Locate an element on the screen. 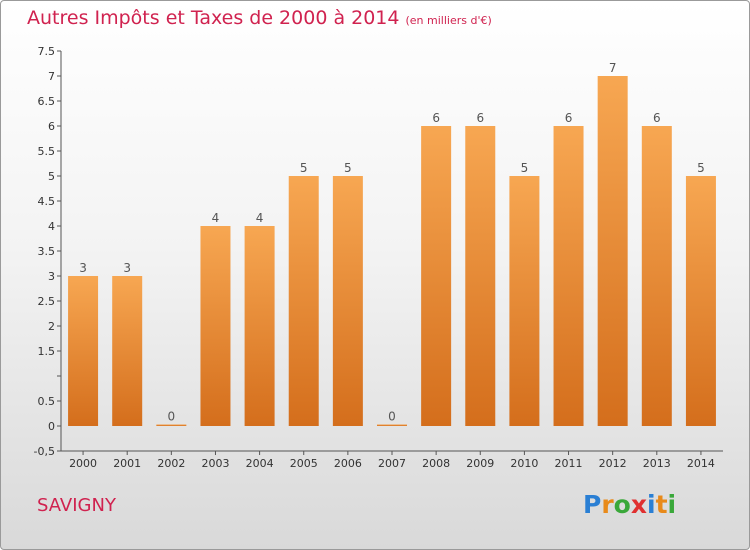 Image resolution: width=750 pixels, height=550 pixels. data-label-2007: 0 is located at coordinates (392, 417).